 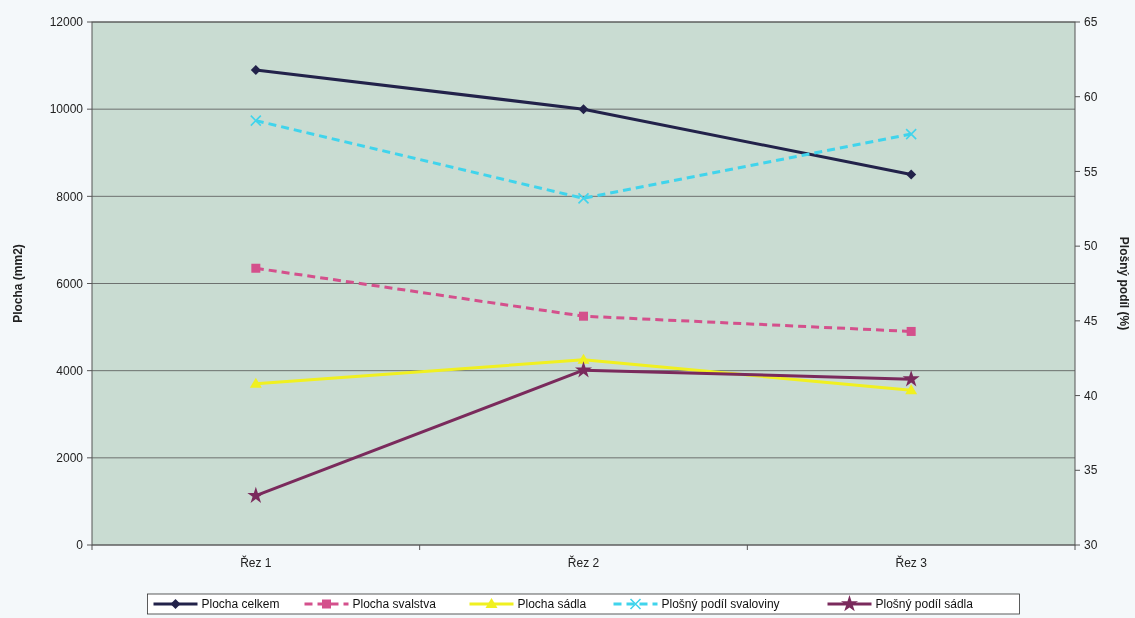 I want to click on y2-tick-label: 55, so click(x=1091, y=171).